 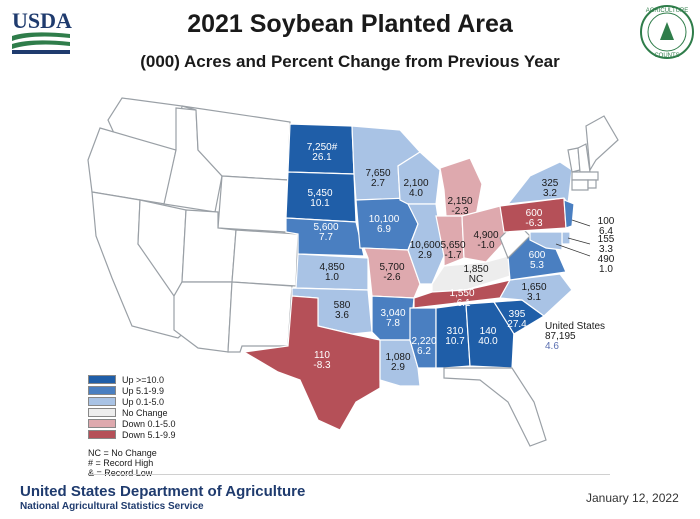 I want to click on state-label-oh-change: -1.0, so click(x=486, y=245).